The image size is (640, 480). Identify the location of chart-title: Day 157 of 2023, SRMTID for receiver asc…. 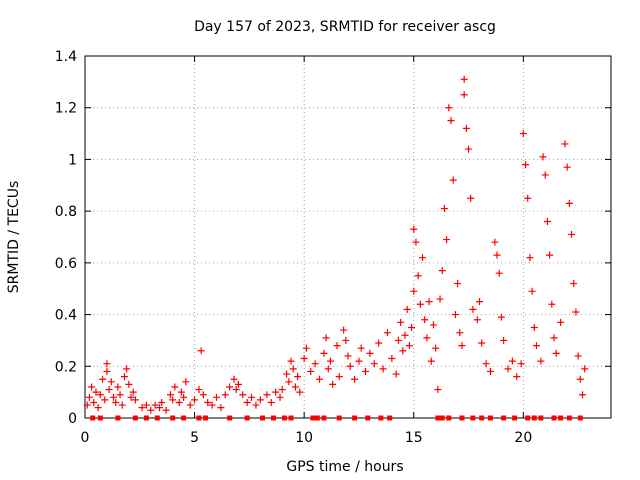
(345, 27).